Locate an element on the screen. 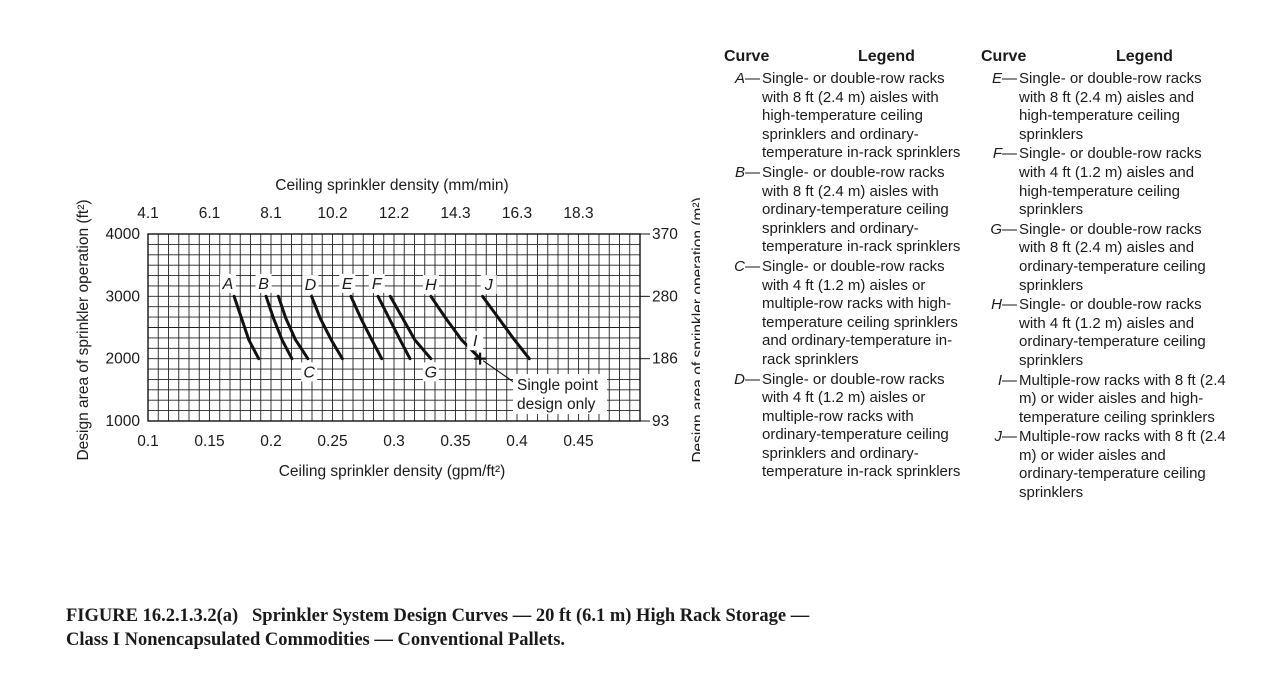 The image size is (1272, 676). design-curve-a is located at coordinates (246, 327).